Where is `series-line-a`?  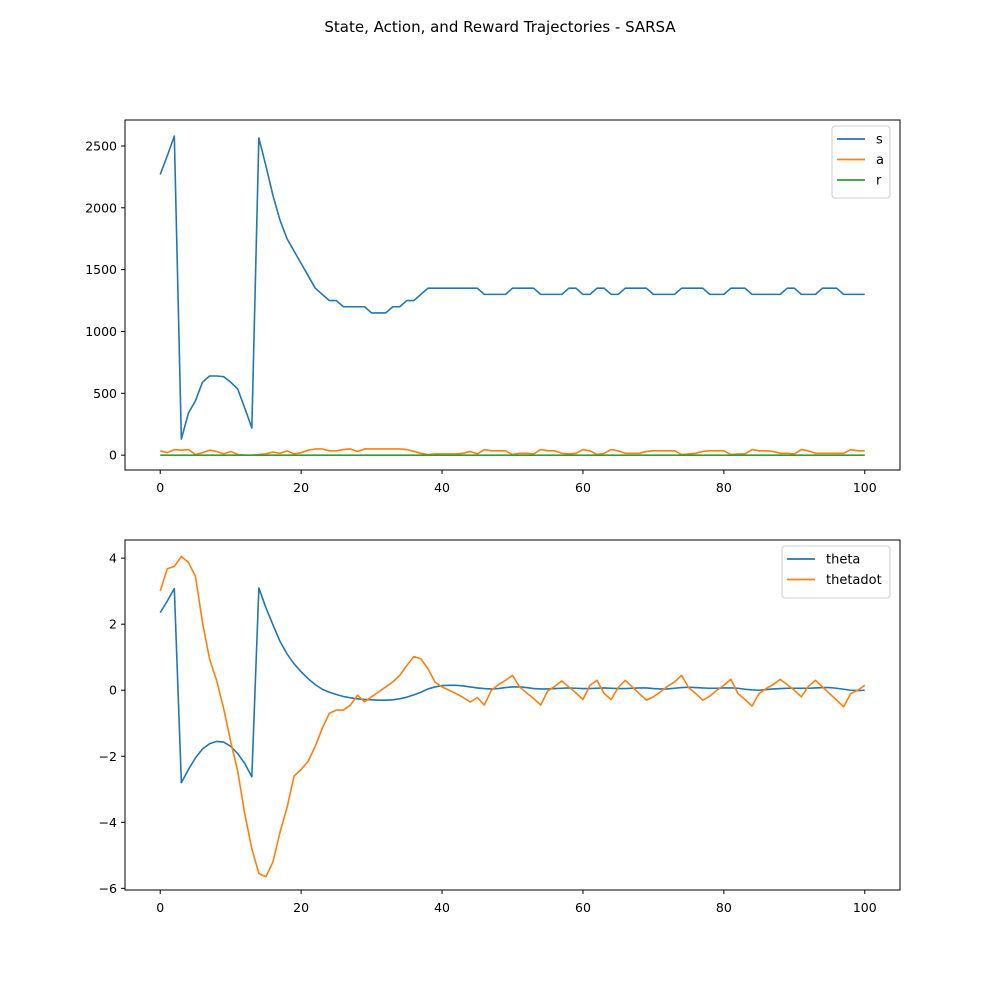 series-line-a is located at coordinates (512, 452).